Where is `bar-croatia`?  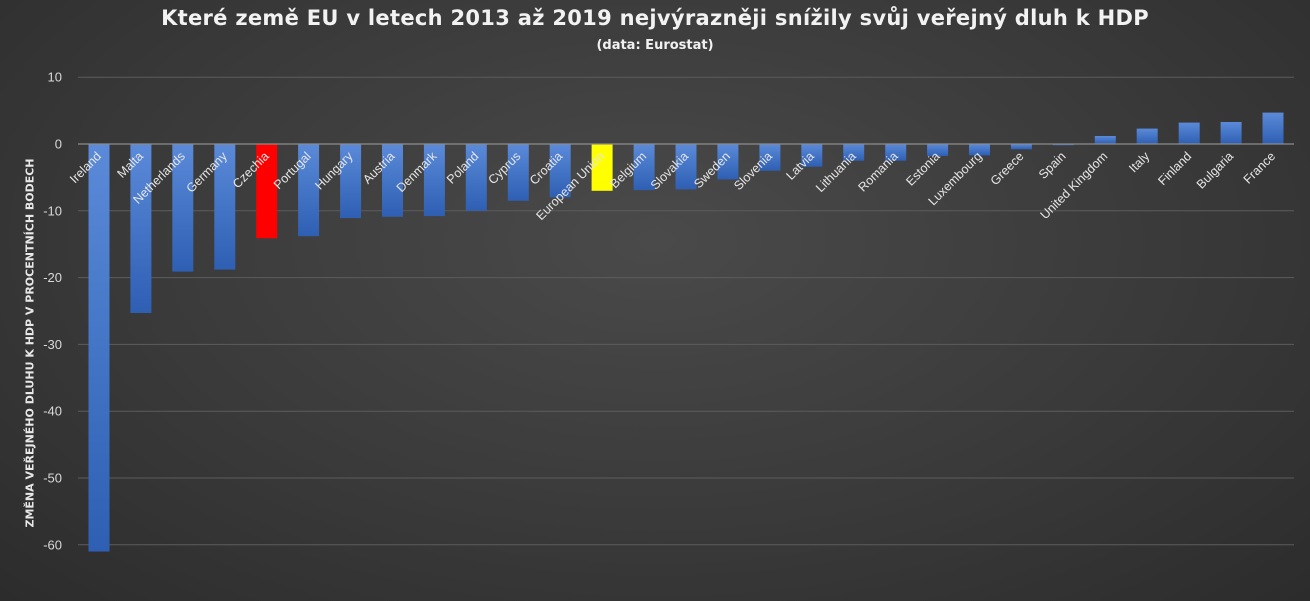 bar-croatia is located at coordinates (560, 171).